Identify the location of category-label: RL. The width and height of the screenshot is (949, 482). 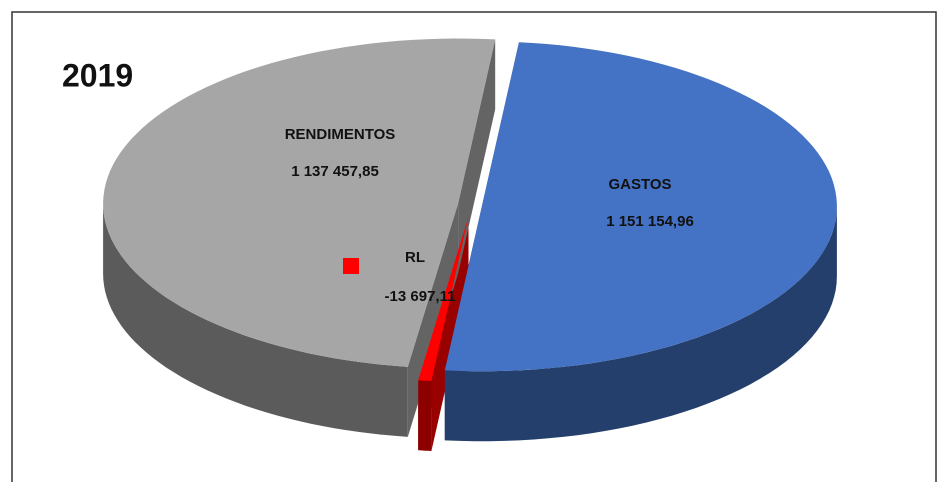
(415, 257).